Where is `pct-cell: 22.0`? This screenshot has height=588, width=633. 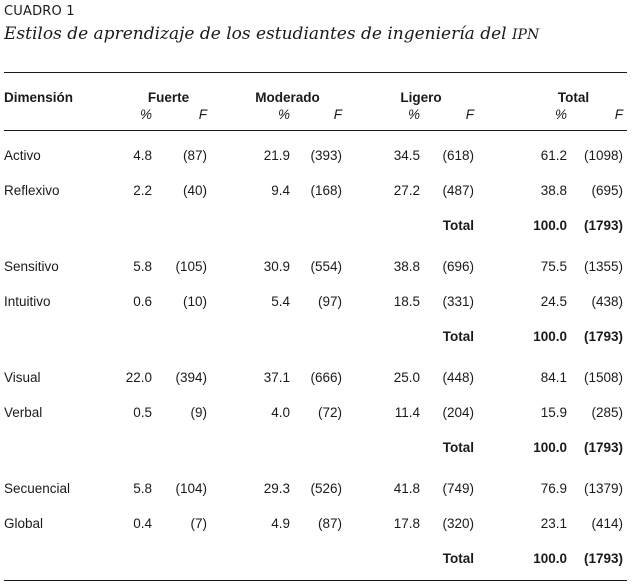
pct-cell: 22.0 is located at coordinates (138, 377).